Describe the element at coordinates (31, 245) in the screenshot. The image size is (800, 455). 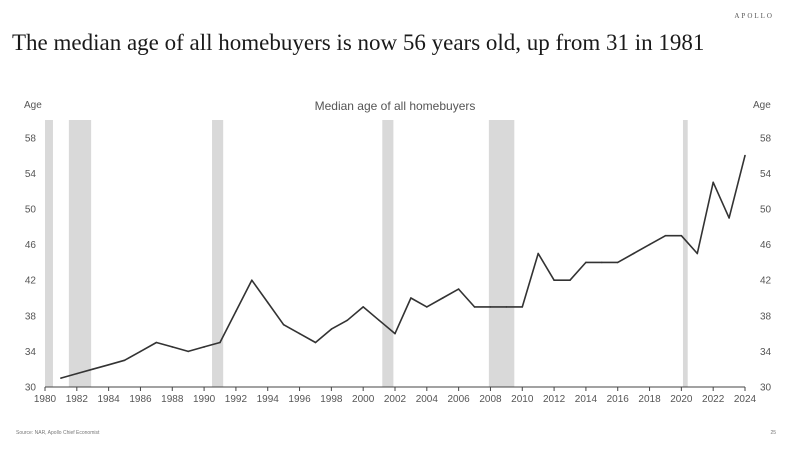
I see `y-tick-label-left: 46` at that location.